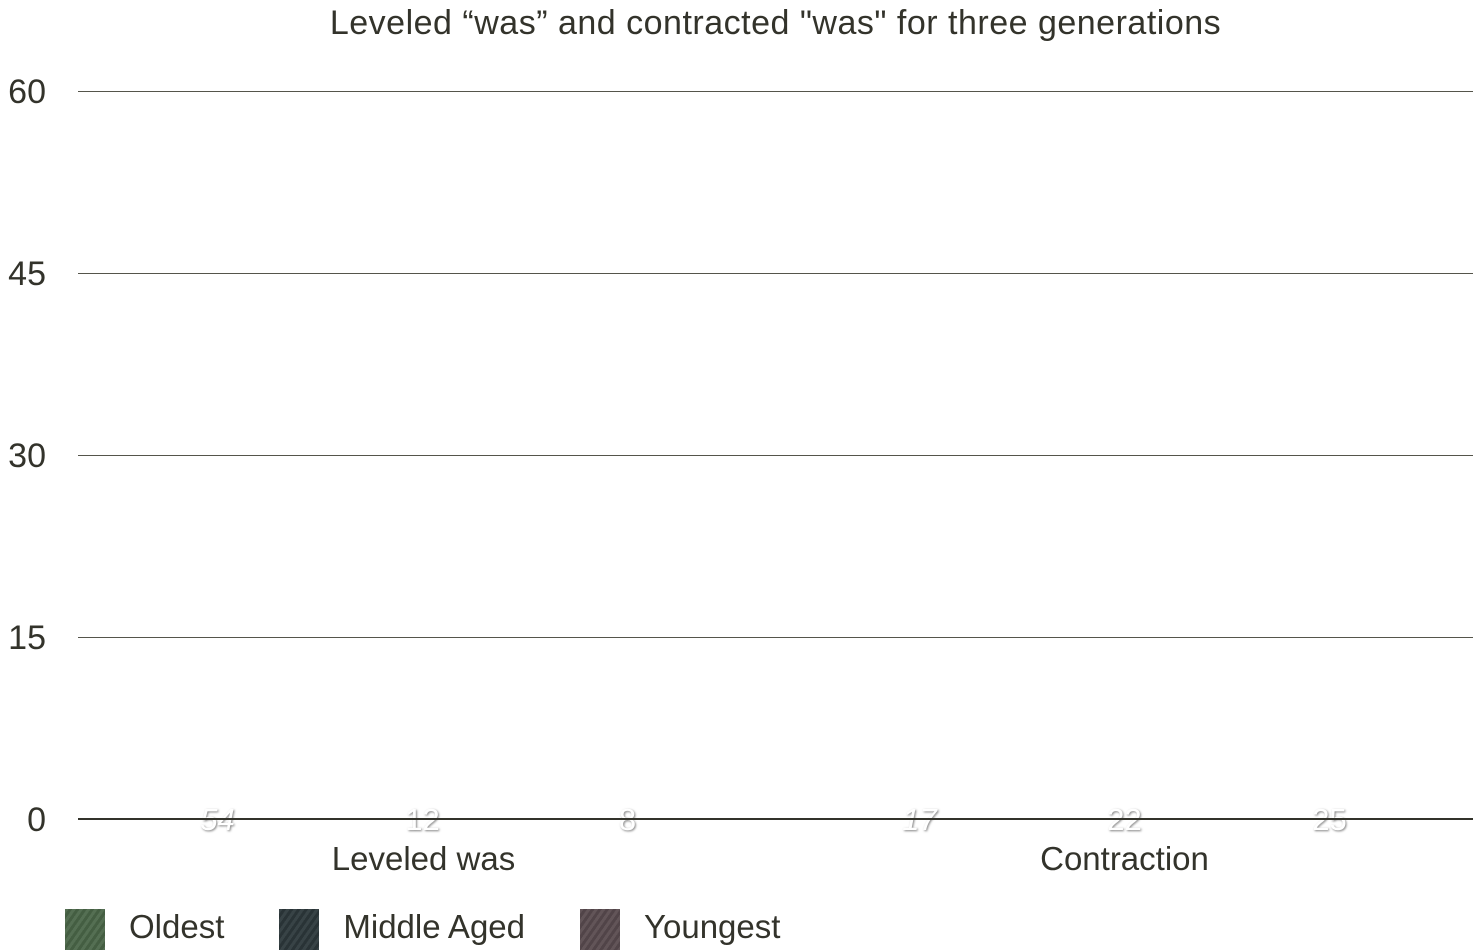 This screenshot has height=950, width=1473. Describe the element at coordinates (36, 820) in the screenshot. I see `y-axis-tick-0: 0` at that location.